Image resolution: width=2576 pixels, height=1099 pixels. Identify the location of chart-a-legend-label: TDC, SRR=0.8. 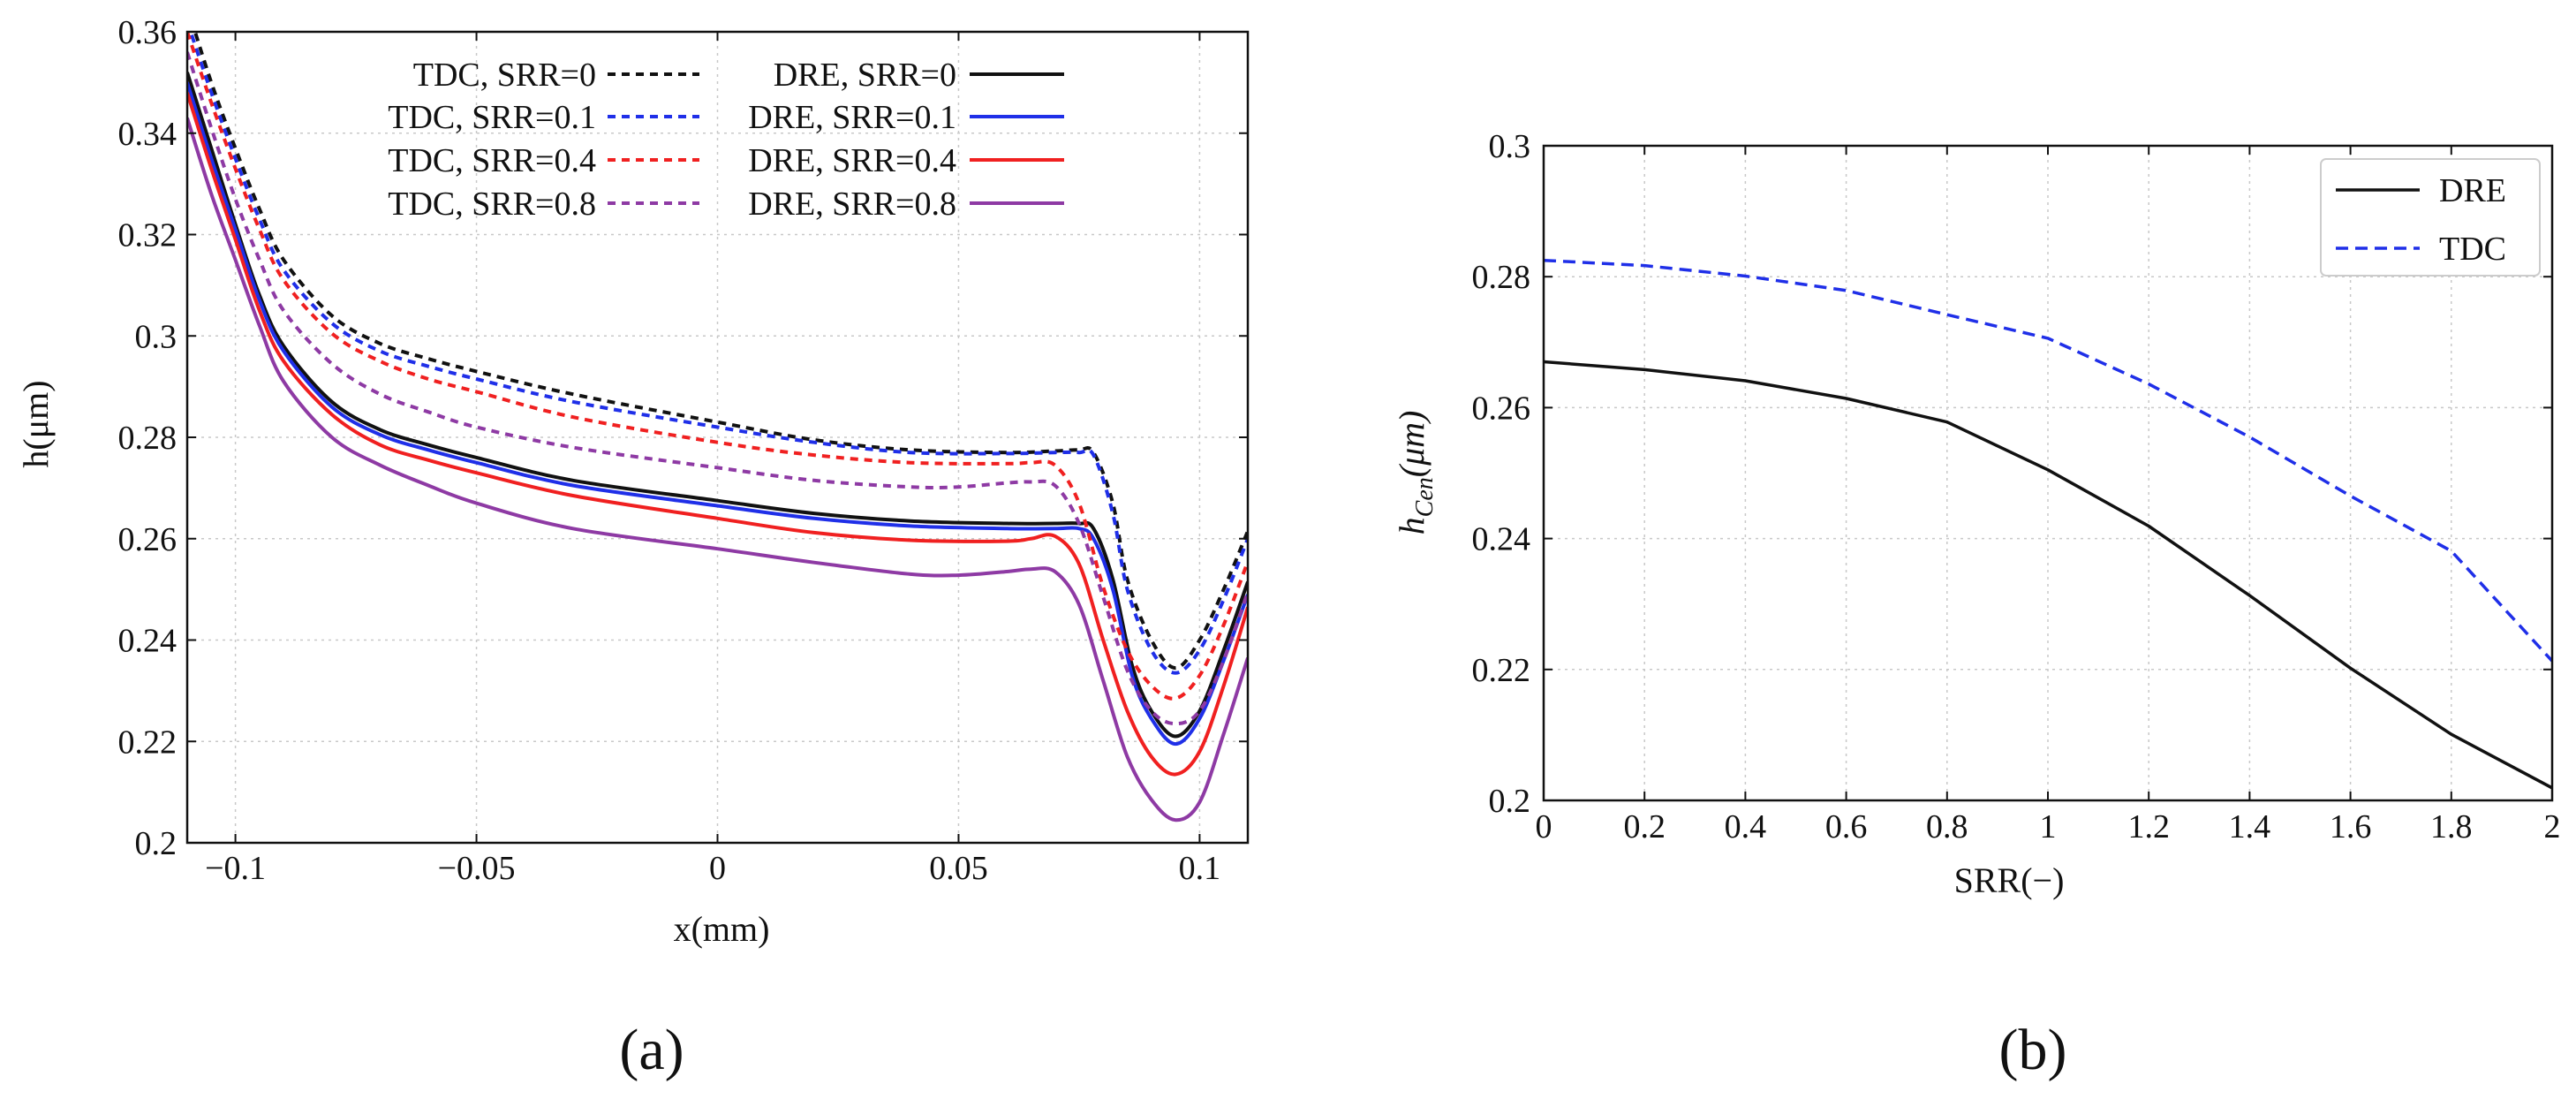
(492, 205).